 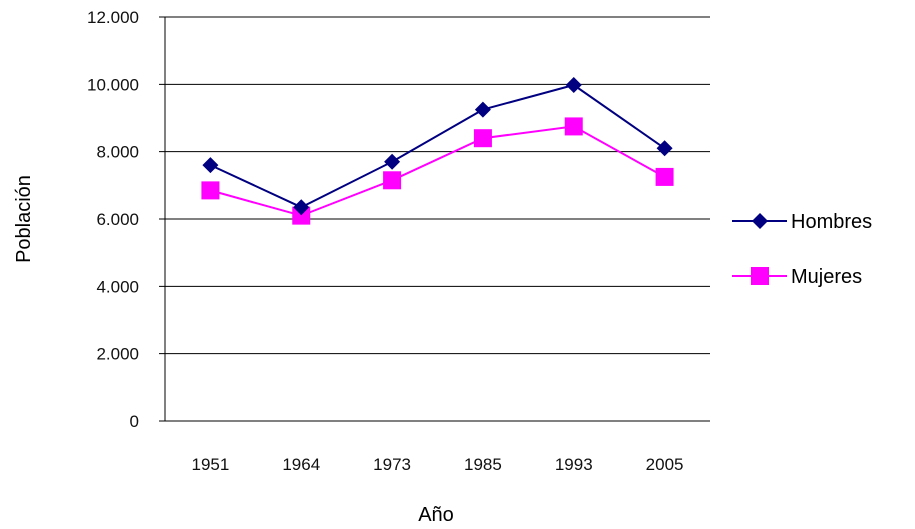 What do you see at coordinates (438, 171) in the screenshot?
I see `series-line-mujeres` at bounding box center [438, 171].